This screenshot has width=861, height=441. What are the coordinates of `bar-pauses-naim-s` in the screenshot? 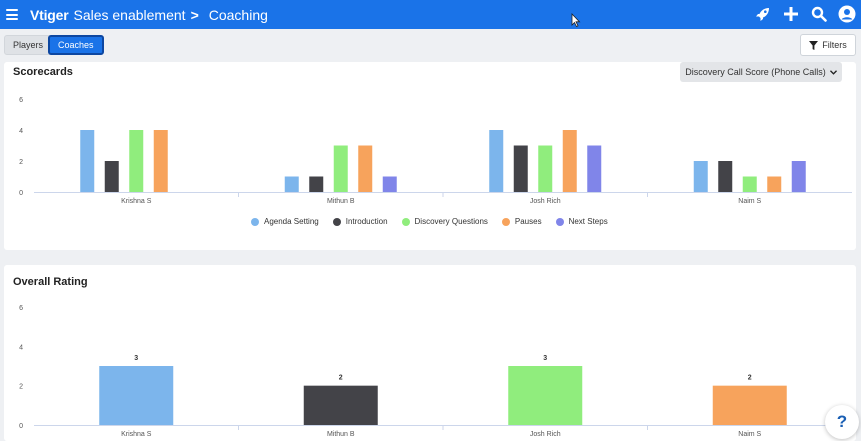 It's located at (774, 184).